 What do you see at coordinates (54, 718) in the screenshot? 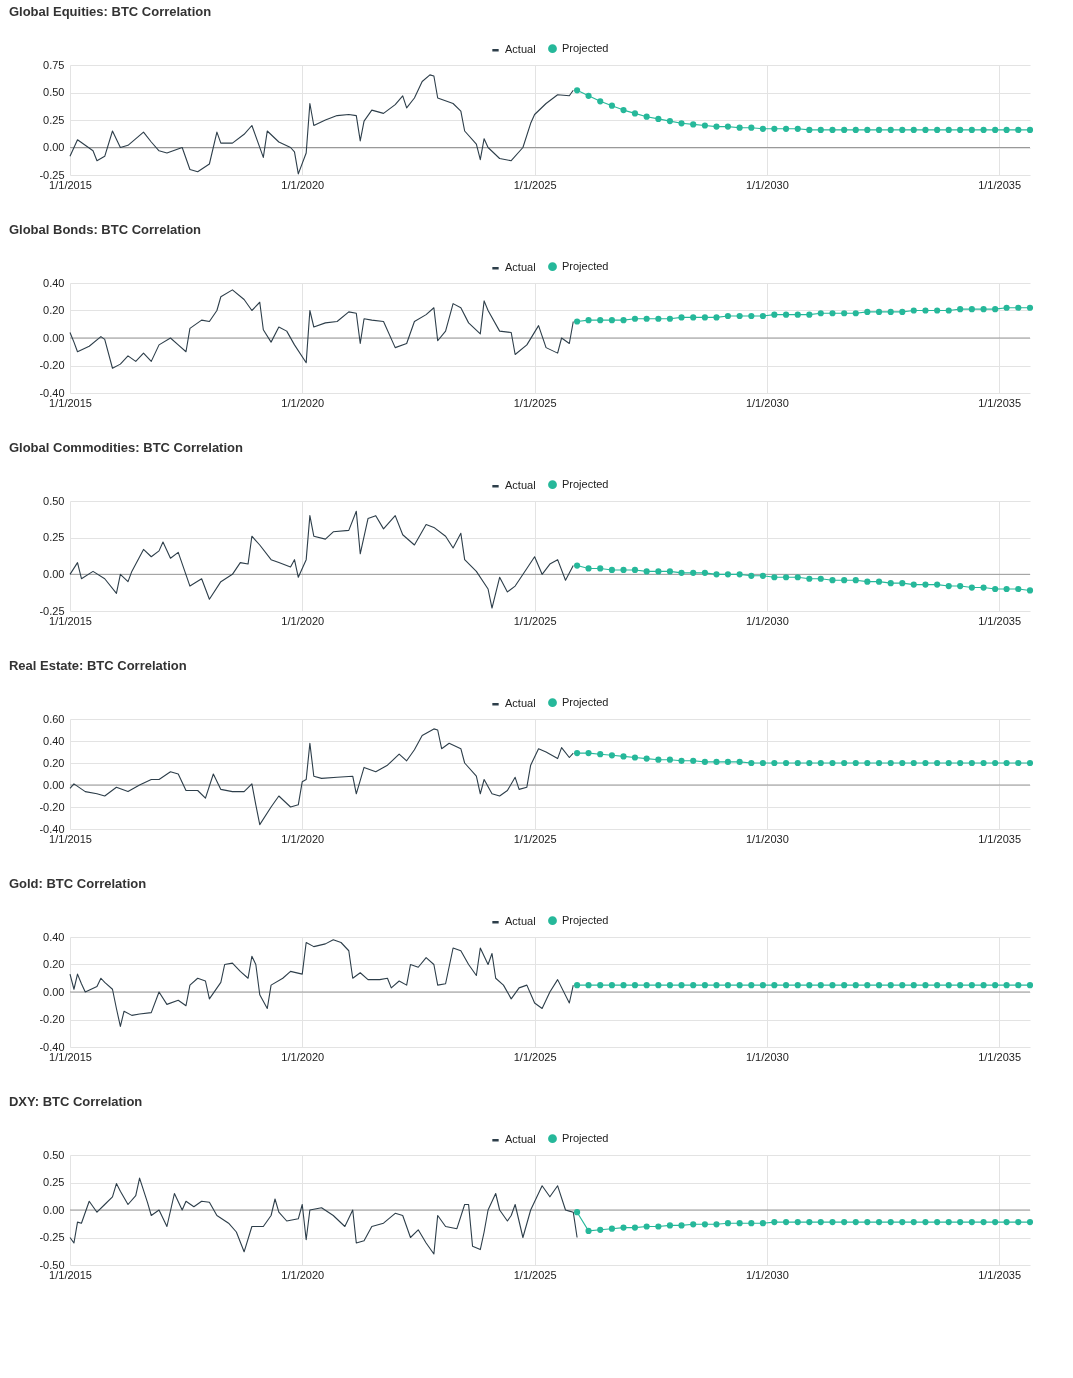
I see `y-tick-label: 0.60` at bounding box center [54, 718].